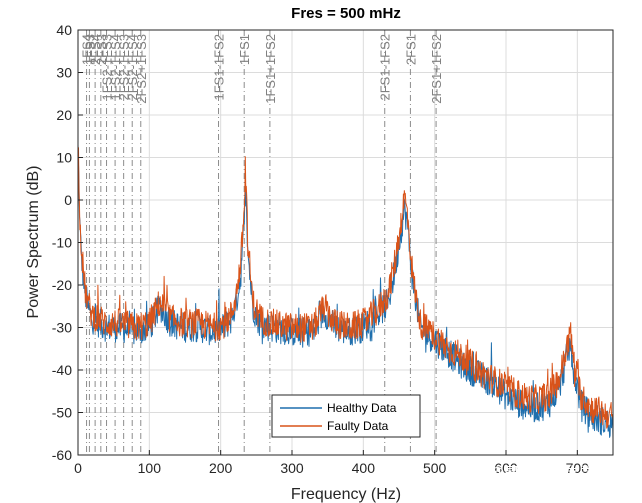  What do you see at coordinates (506, 468) in the screenshot?
I see `x-tick-label: 600` at bounding box center [506, 468].